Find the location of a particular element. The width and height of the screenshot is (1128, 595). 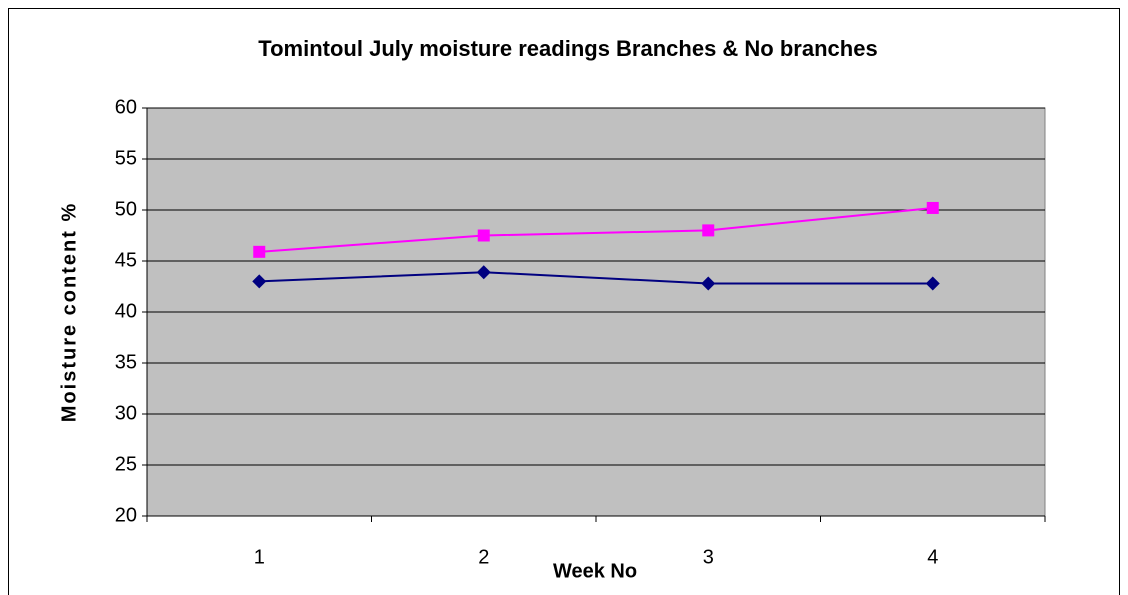

x-tick-label: 1 is located at coordinates (259, 557).